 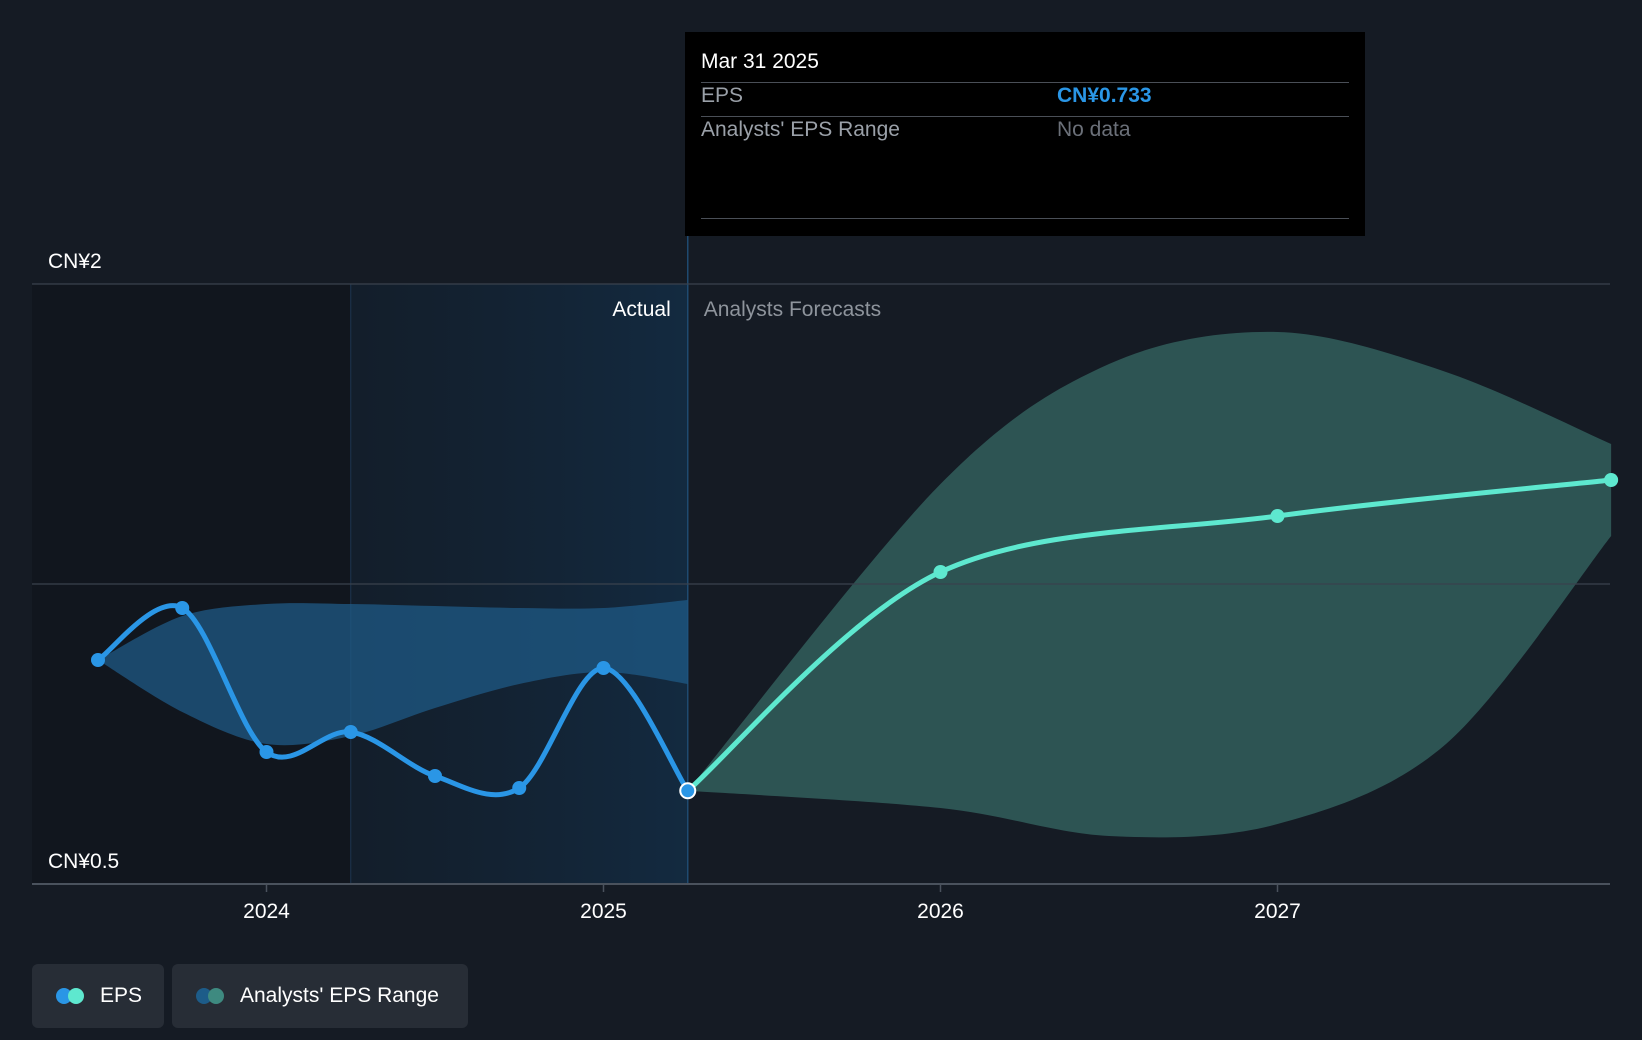 I want to click on y-tick-label: CN¥0.5, so click(x=83, y=861).